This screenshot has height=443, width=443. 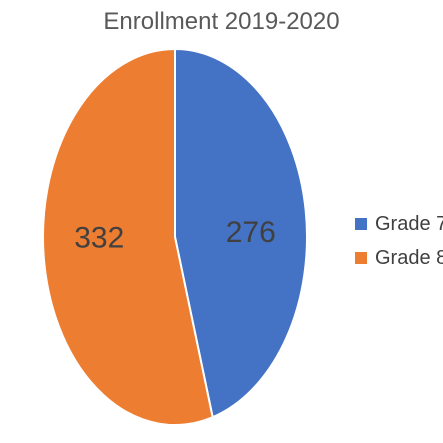 I want to click on legend-label-grade-8: Grade 8, so click(x=409, y=257).